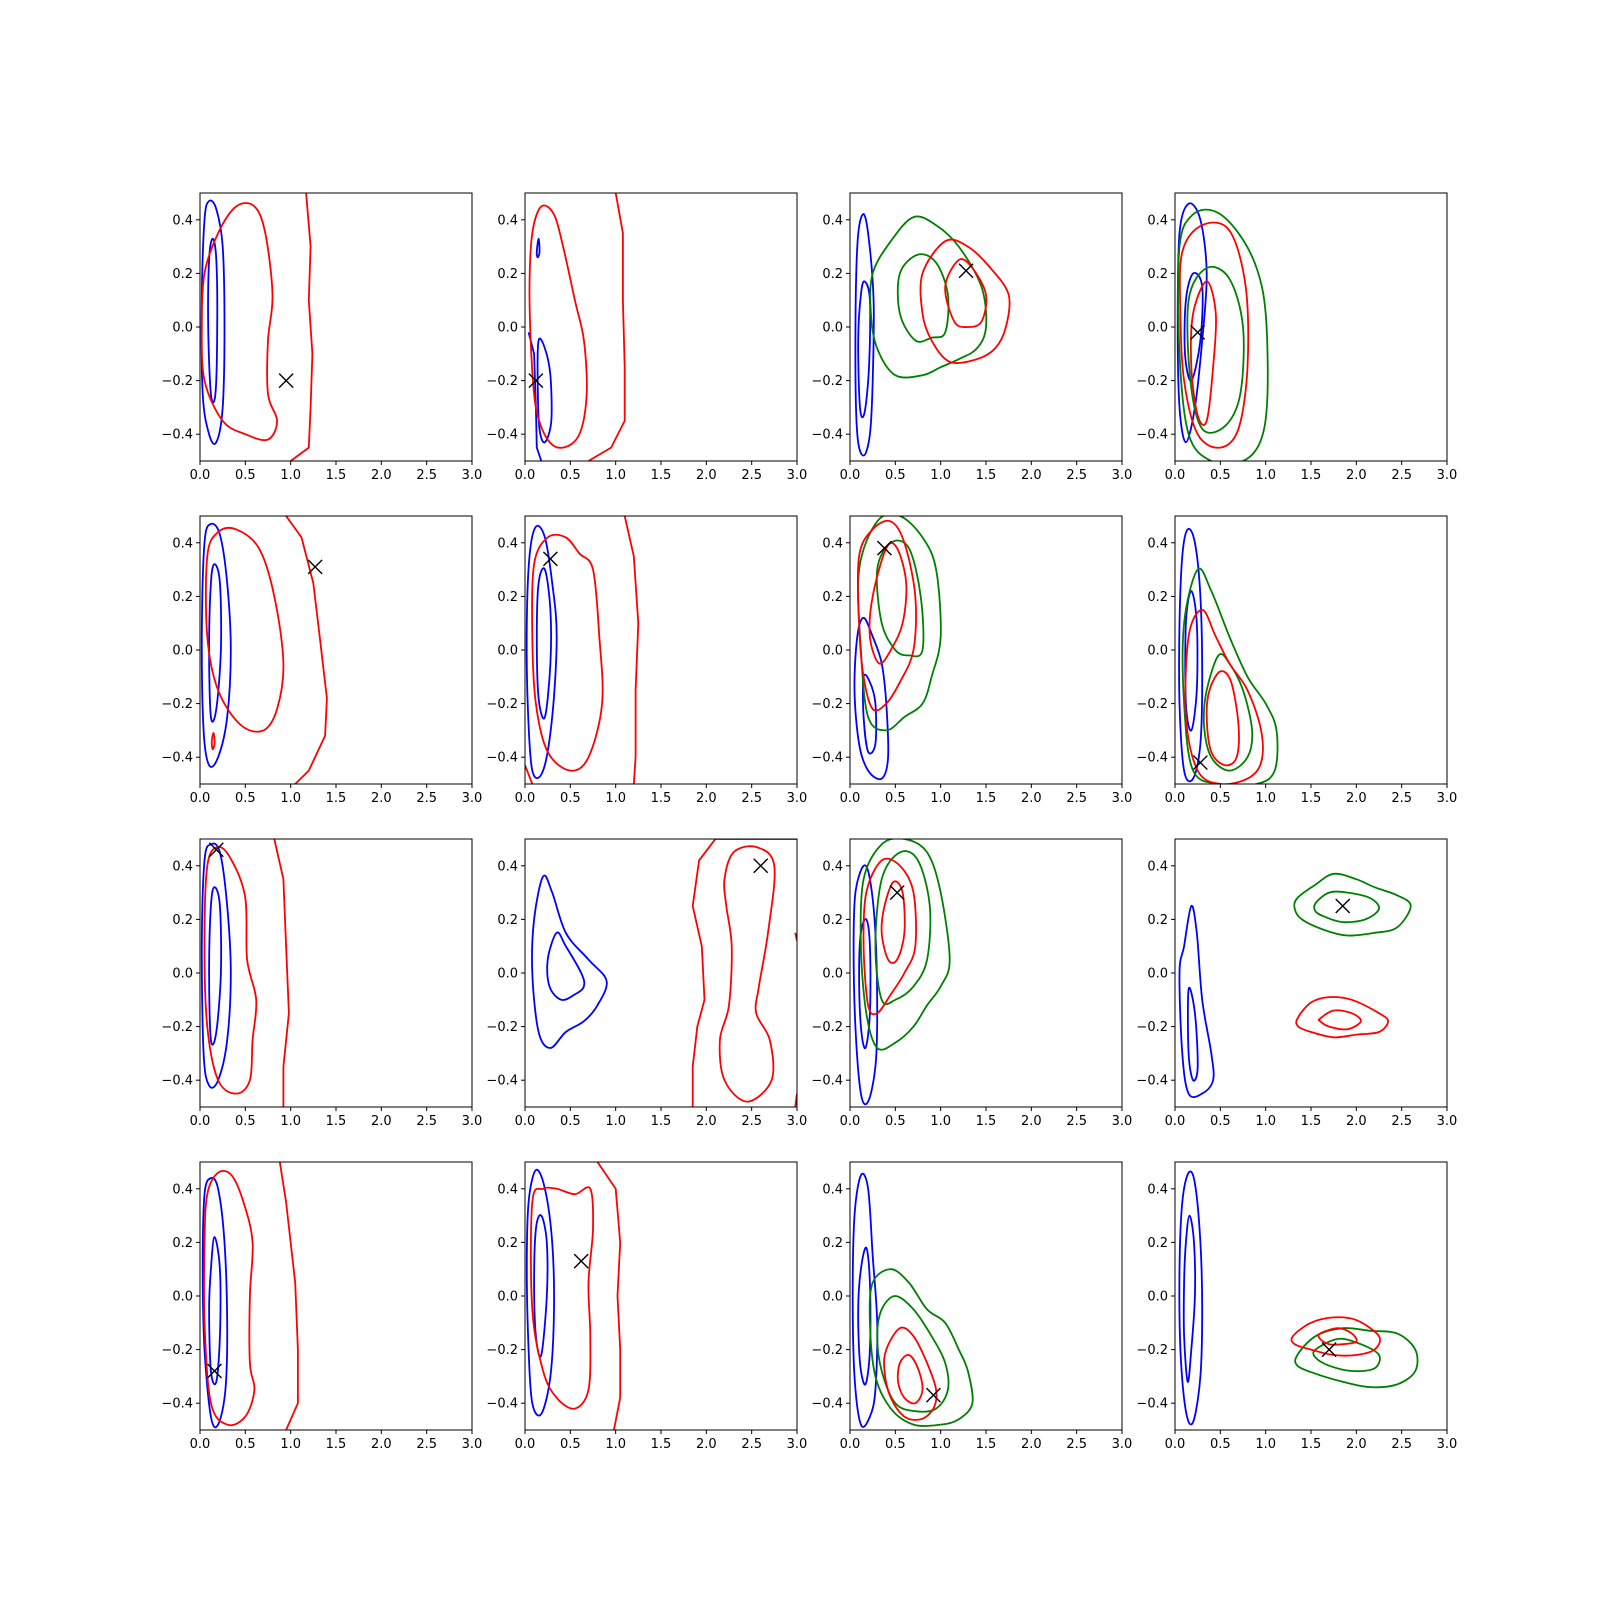  Describe the element at coordinates (322, 1306) in the screenshot. I see `subplot-4-1: 0.0 0.5 1.0 1.5 2.0 2.5 3.0 −0.4 −0.2 0.0 0.2 0.4` at that location.